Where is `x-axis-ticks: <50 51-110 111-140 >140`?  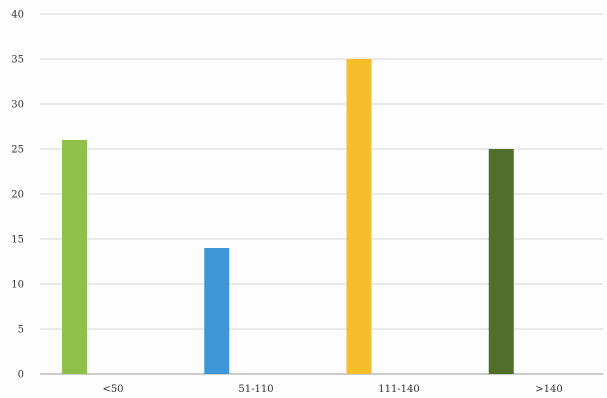 x-axis-ticks: <50 51-110 111-140 >140 is located at coordinates (332, 389).